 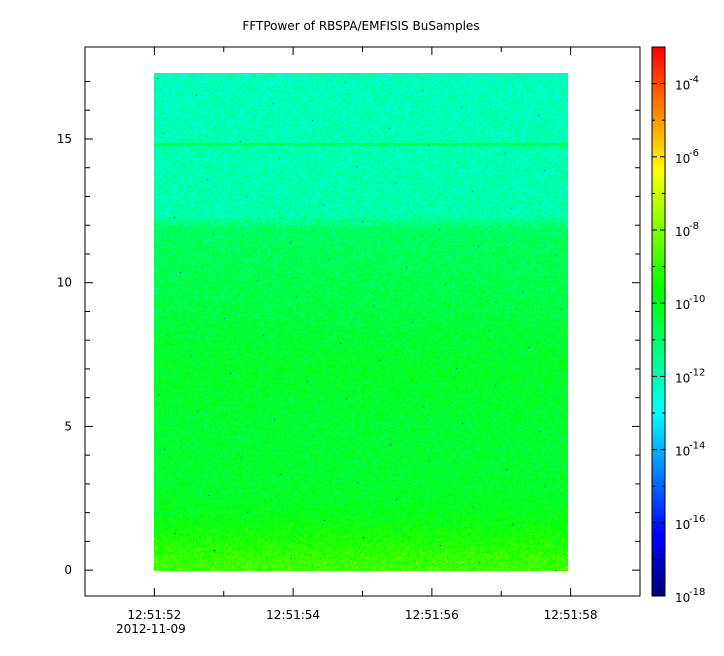 I want to click on colorbar-tick-exponent: -12, so click(x=697, y=372).